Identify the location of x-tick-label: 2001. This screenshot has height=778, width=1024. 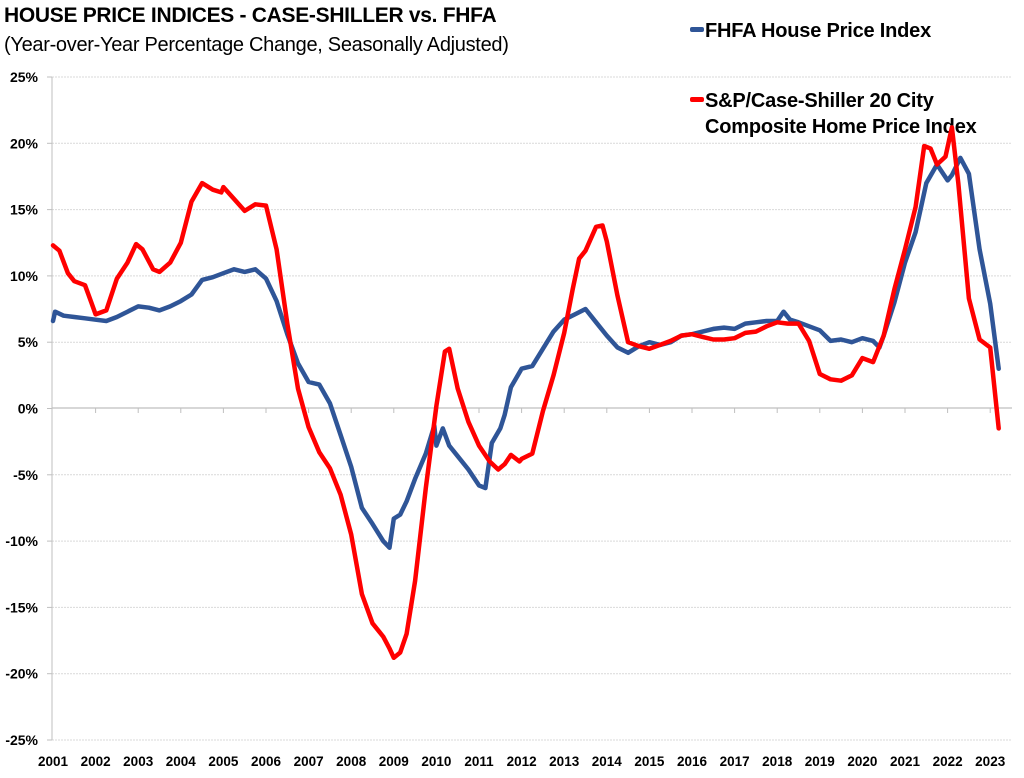
(53, 761).